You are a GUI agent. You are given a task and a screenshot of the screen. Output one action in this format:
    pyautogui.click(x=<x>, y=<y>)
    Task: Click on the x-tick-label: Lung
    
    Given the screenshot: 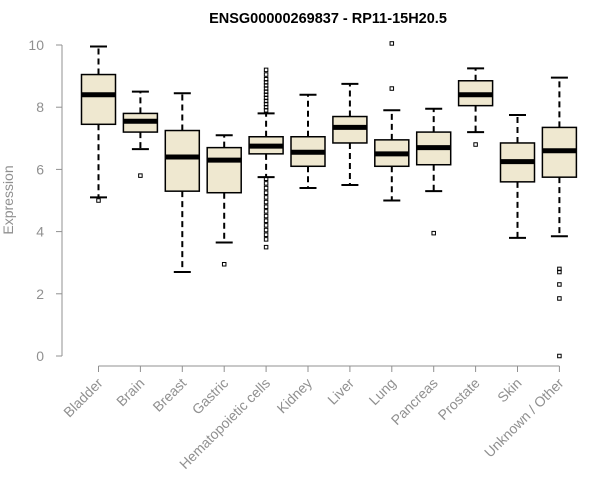 What is the action you would take?
    pyautogui.click(x=382, y=391)
    